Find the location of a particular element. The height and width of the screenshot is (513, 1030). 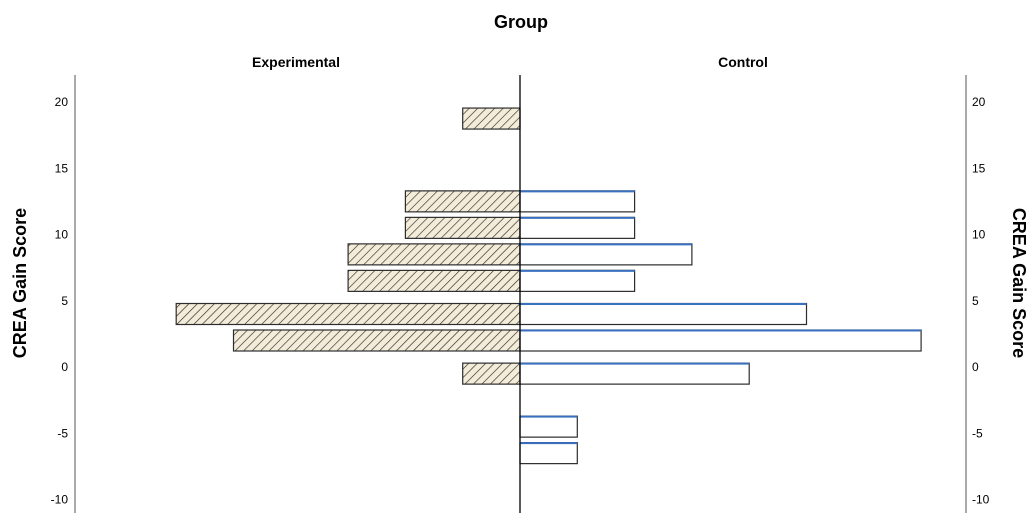

panel-label-control: Control is located at coordinates (743, 62).